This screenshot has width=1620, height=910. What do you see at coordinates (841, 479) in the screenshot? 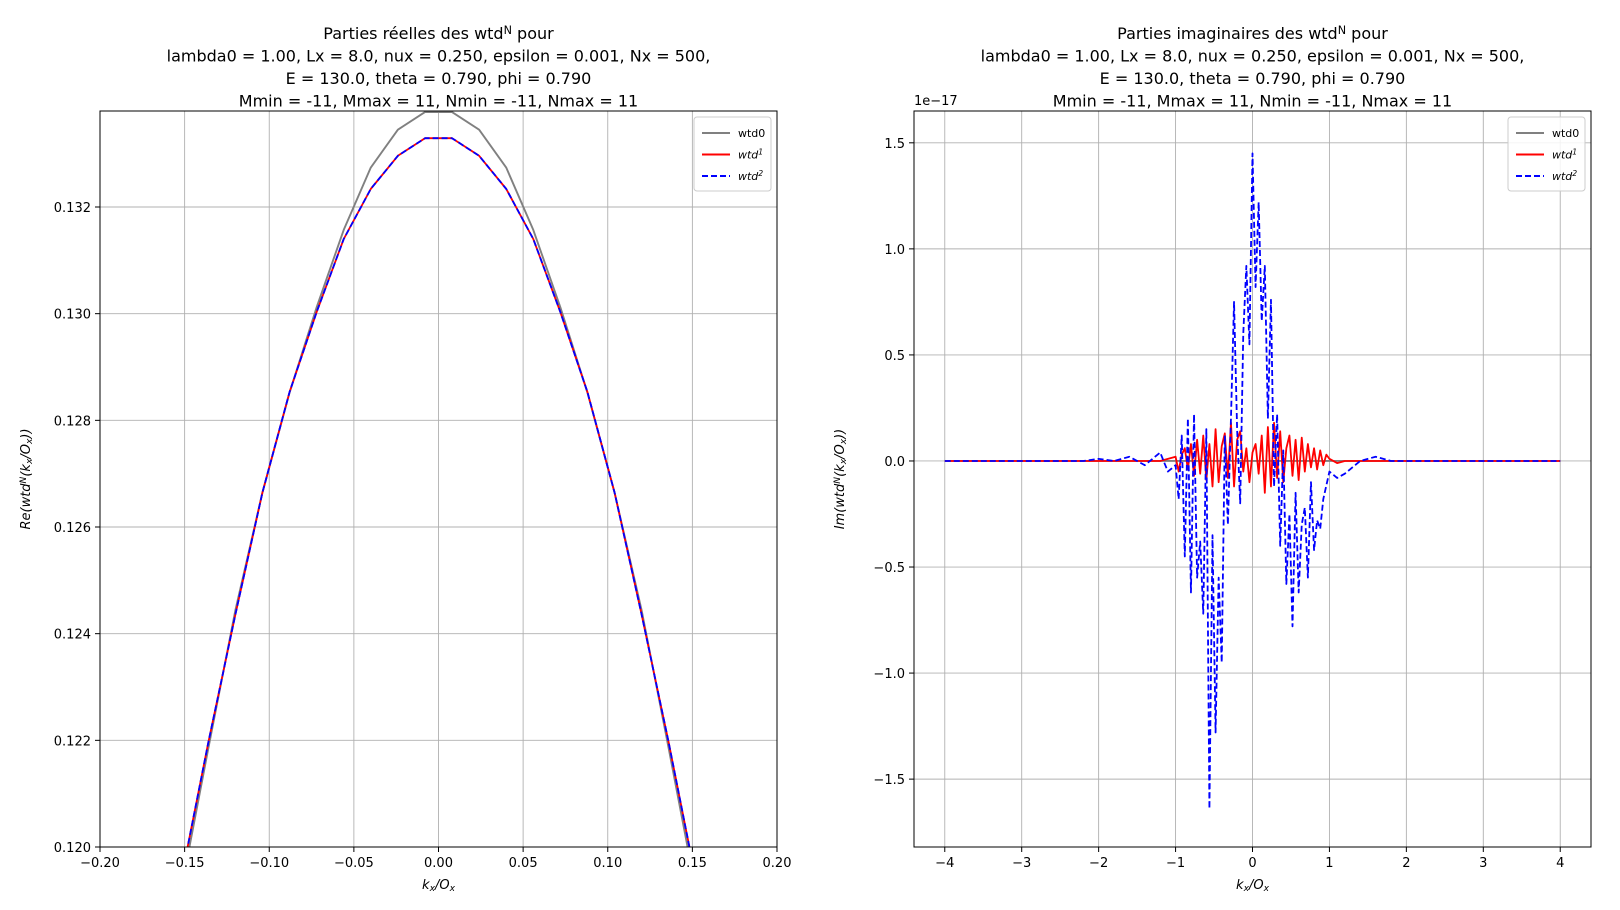
I see `y-axis-label: Im(wtdN(kx/Ox))` at bounding box center [841, 479].